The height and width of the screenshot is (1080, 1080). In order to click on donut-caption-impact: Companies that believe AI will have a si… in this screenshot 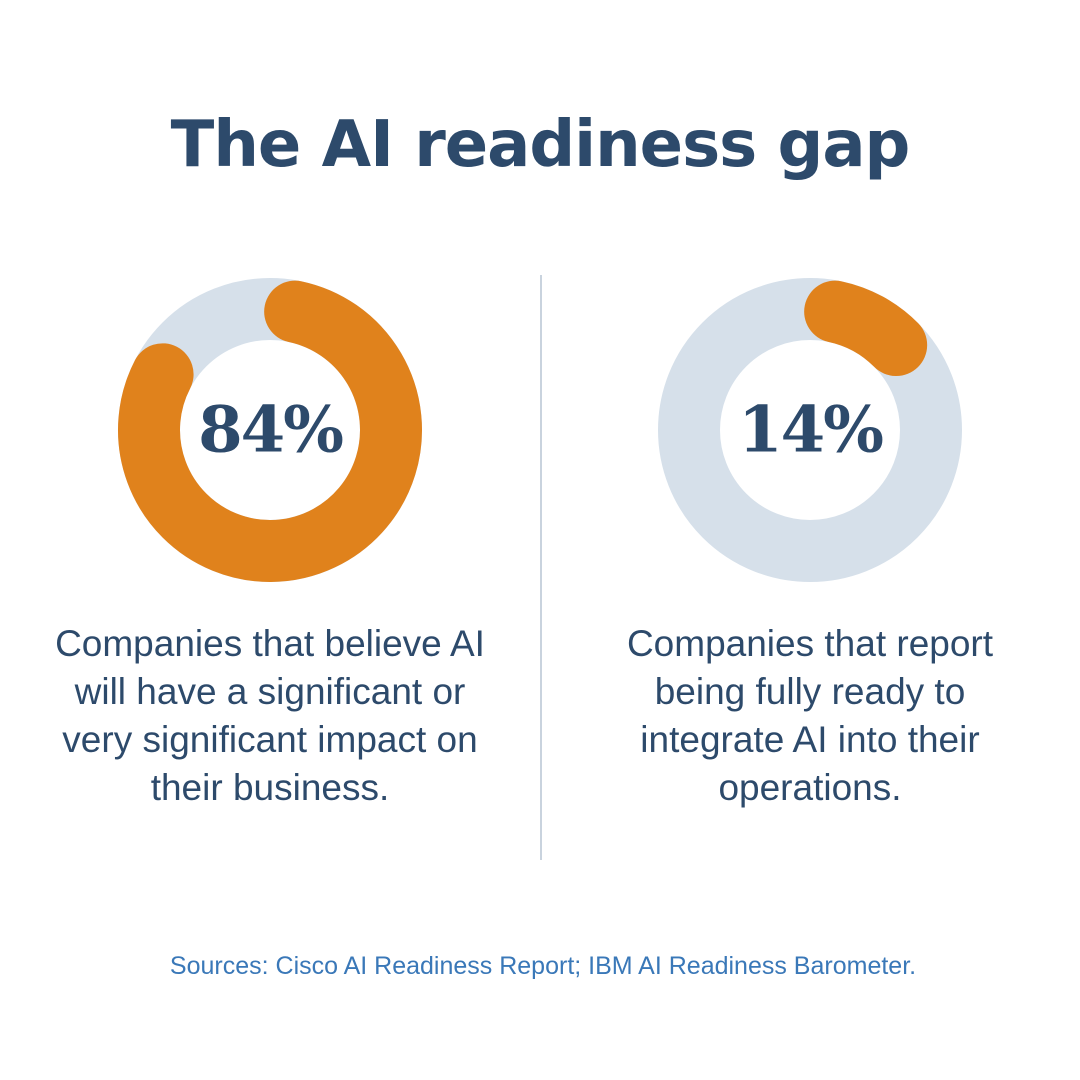, I will do `click(270, 715)`.